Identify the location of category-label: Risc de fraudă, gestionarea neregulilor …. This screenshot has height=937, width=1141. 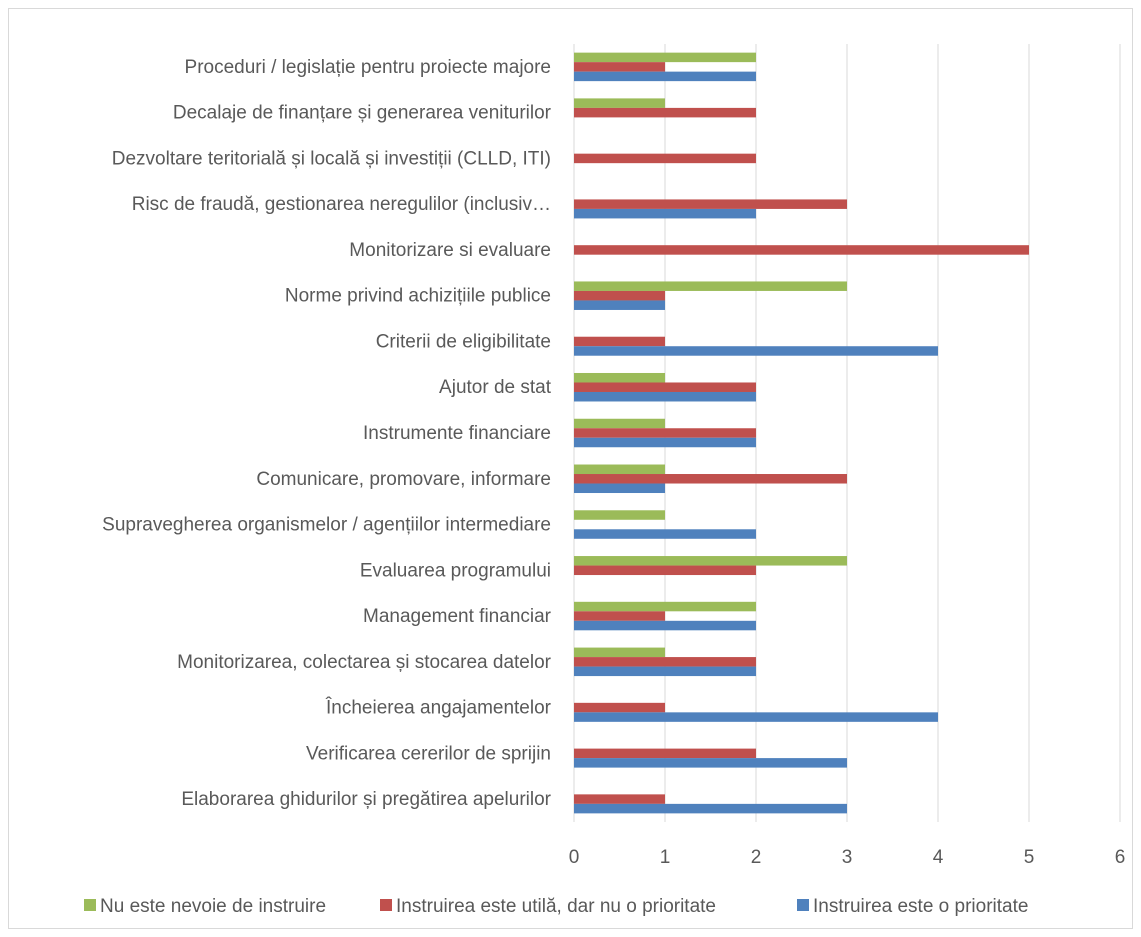
(341, 204).